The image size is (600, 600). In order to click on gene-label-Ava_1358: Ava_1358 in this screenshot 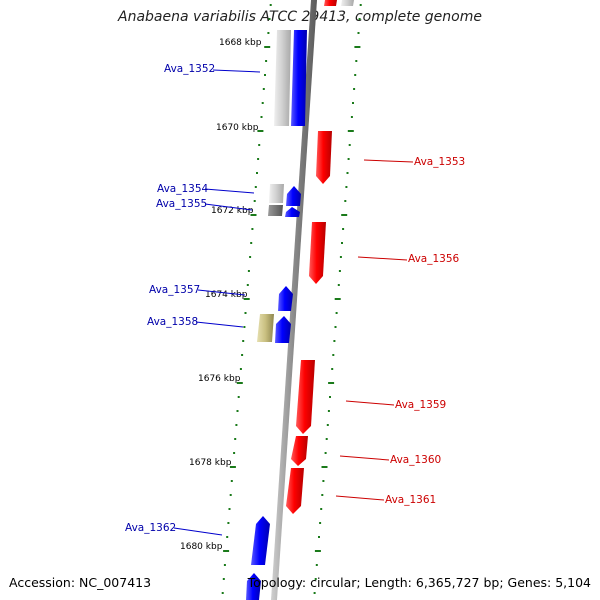, I will do `click(172, 322)`.